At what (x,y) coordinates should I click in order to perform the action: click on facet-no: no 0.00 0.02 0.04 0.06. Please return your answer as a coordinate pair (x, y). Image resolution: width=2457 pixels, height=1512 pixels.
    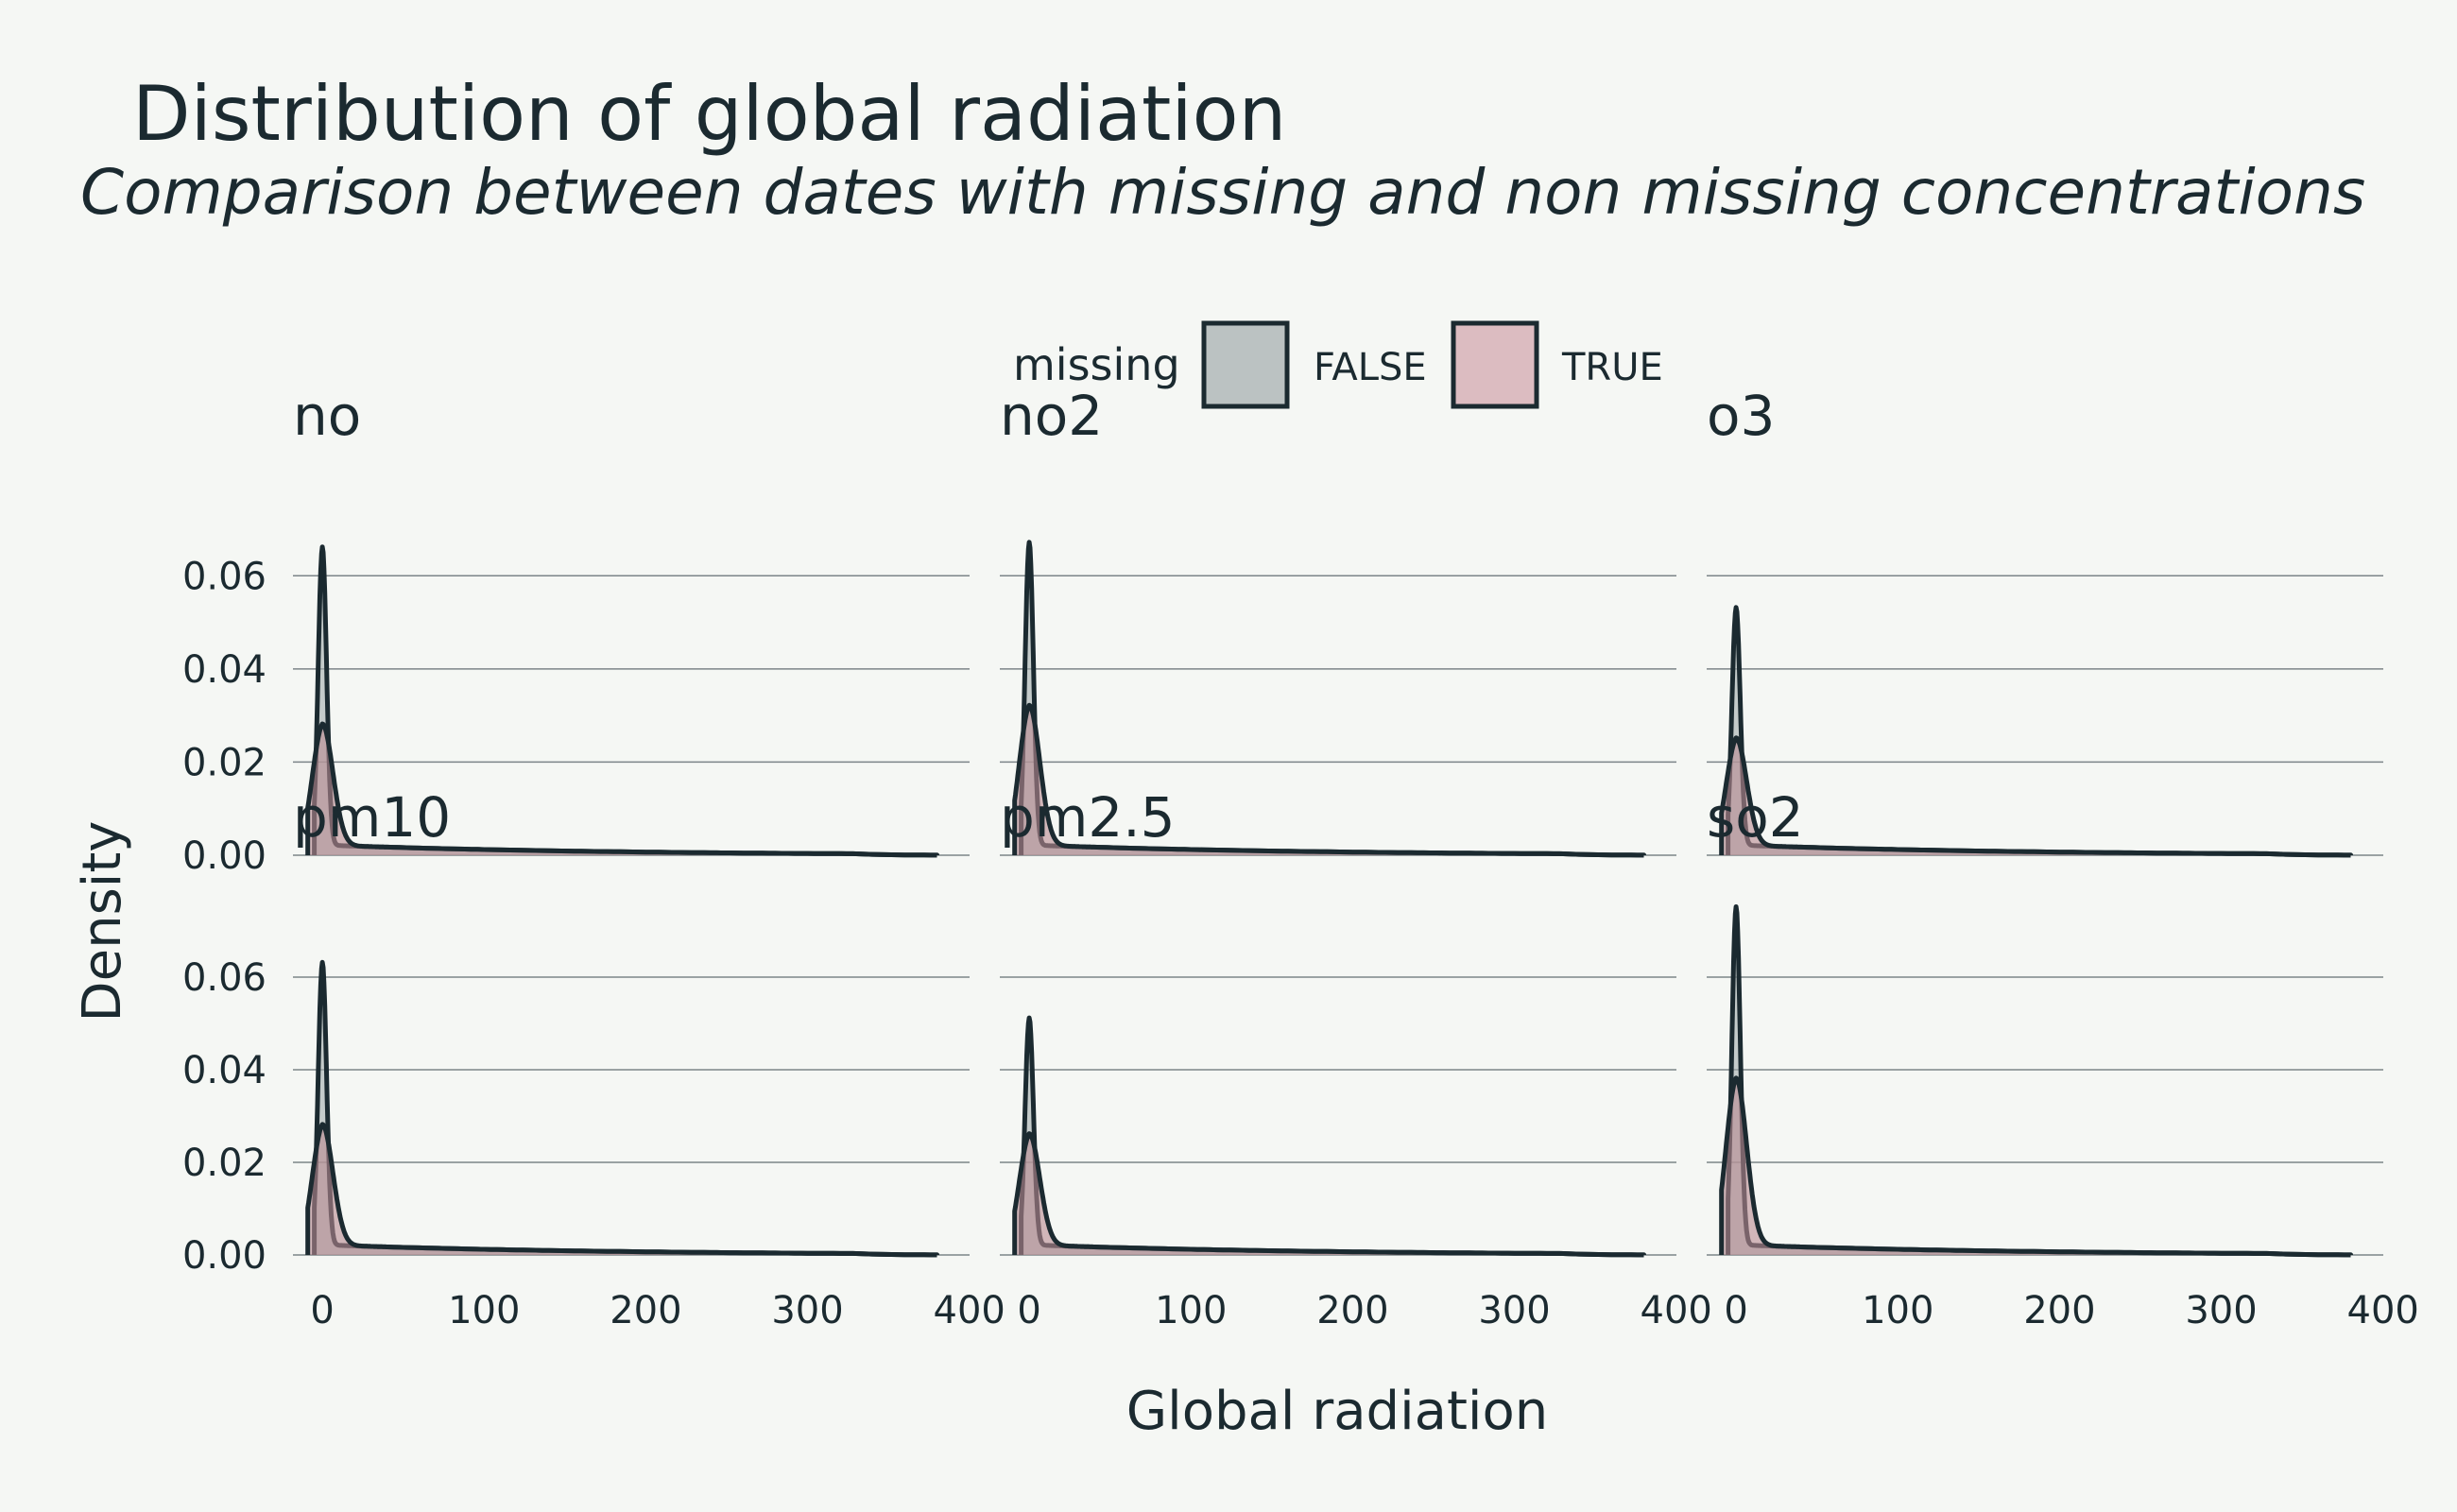
    Looking at the image, I should click on (576, 631).